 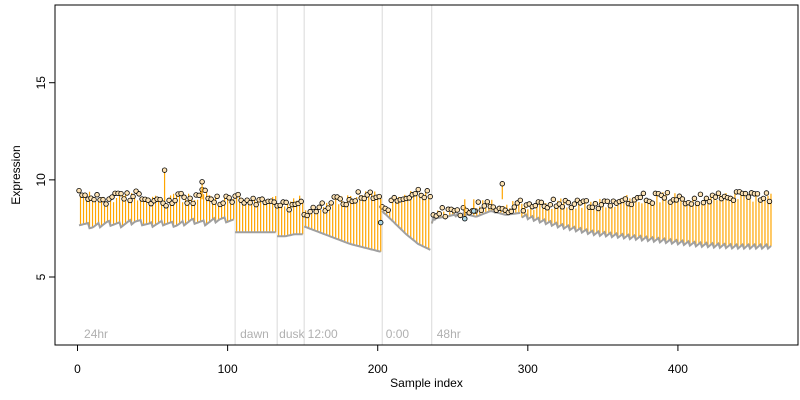 What do you see at coordinates (528, 369) in the screenshot?
I see `x-tick-label: 300` at bounding box center [528, 369].